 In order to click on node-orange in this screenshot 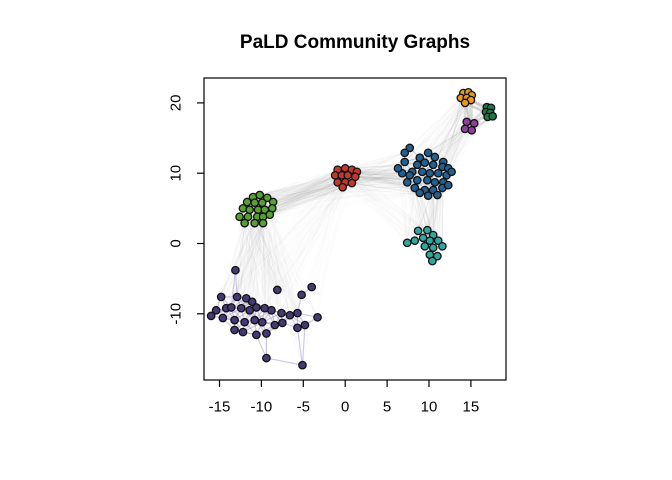, I will do `click(465, 103)`.